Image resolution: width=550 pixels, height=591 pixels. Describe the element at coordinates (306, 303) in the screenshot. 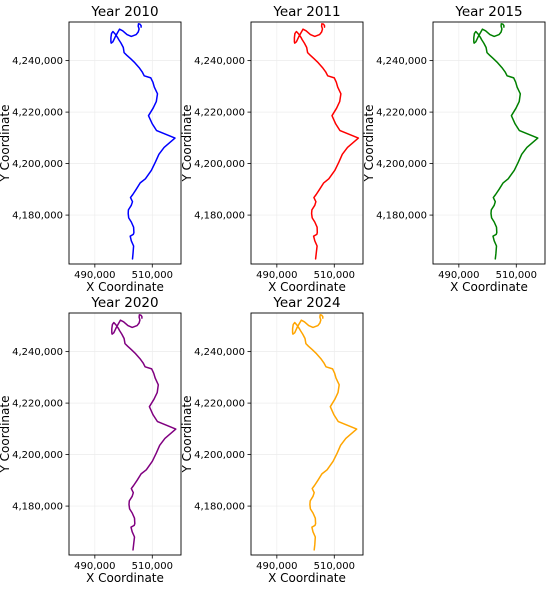

I see `chart-title: Year 2024` at that location.